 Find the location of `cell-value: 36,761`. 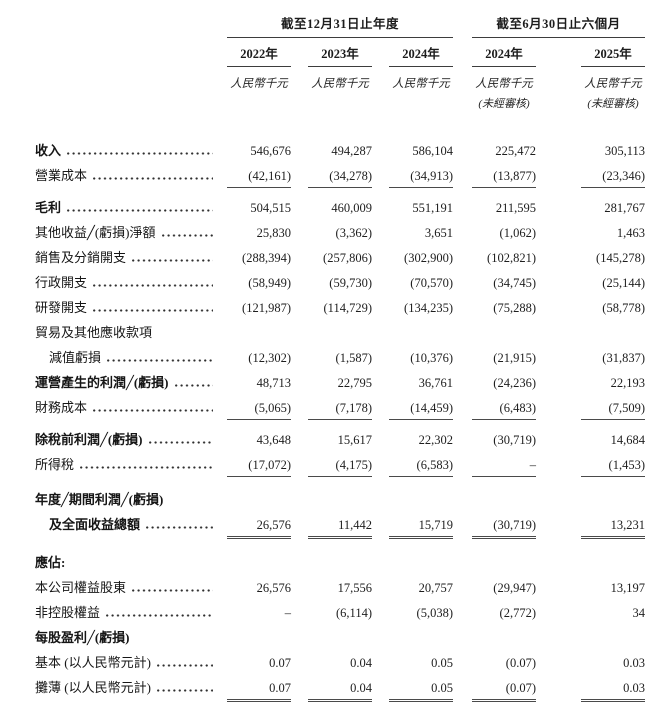

cell-value: 36,761 is located at coordinates (435, 383).